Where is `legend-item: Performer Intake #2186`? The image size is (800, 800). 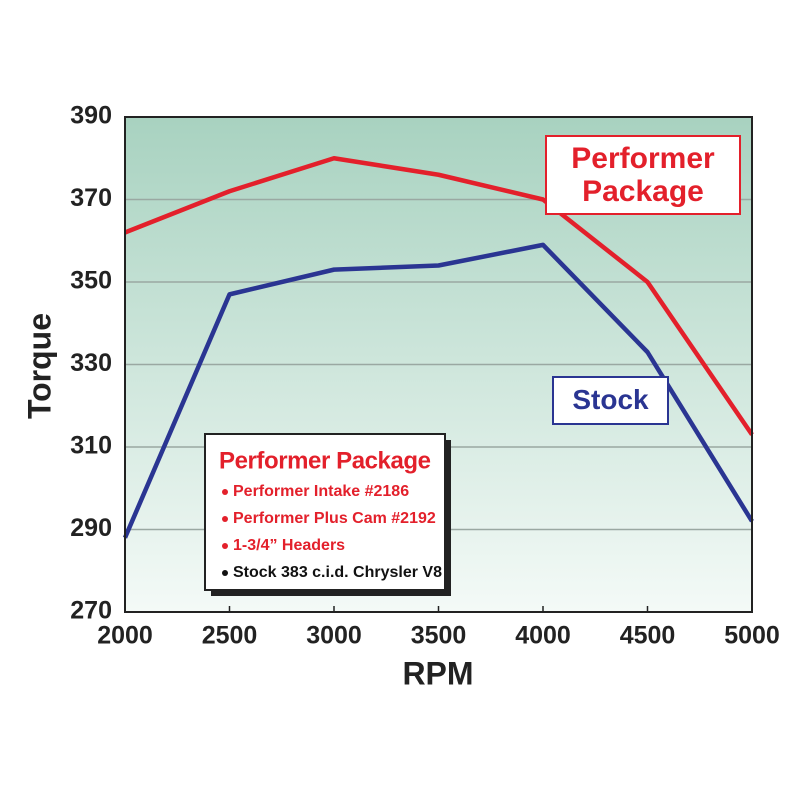 legend-item: Performer Intake #2186 is located at coordinates (321, 491).